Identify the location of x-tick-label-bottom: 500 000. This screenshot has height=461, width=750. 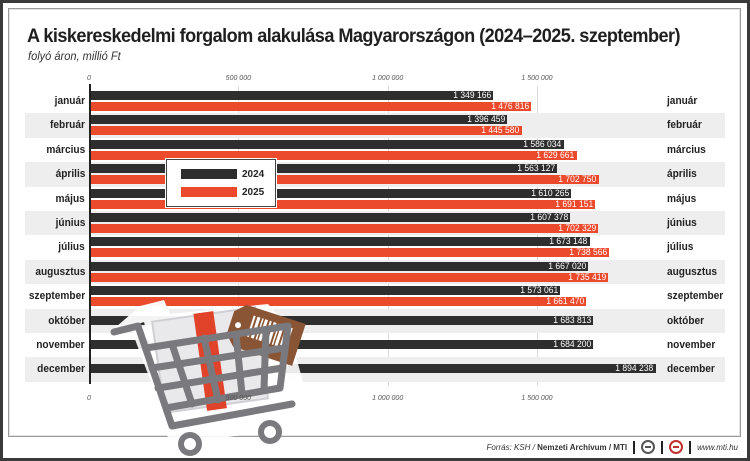
(238, 398).